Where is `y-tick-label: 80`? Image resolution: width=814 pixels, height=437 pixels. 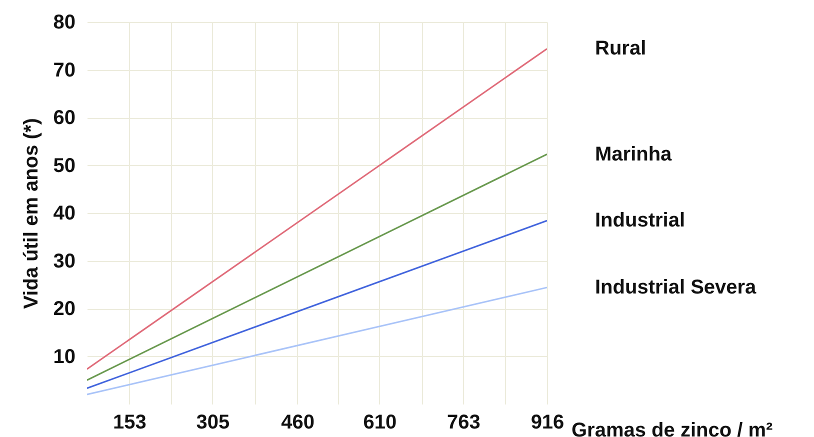 y-tick-label: 80 is located at coordinates (64, 23).